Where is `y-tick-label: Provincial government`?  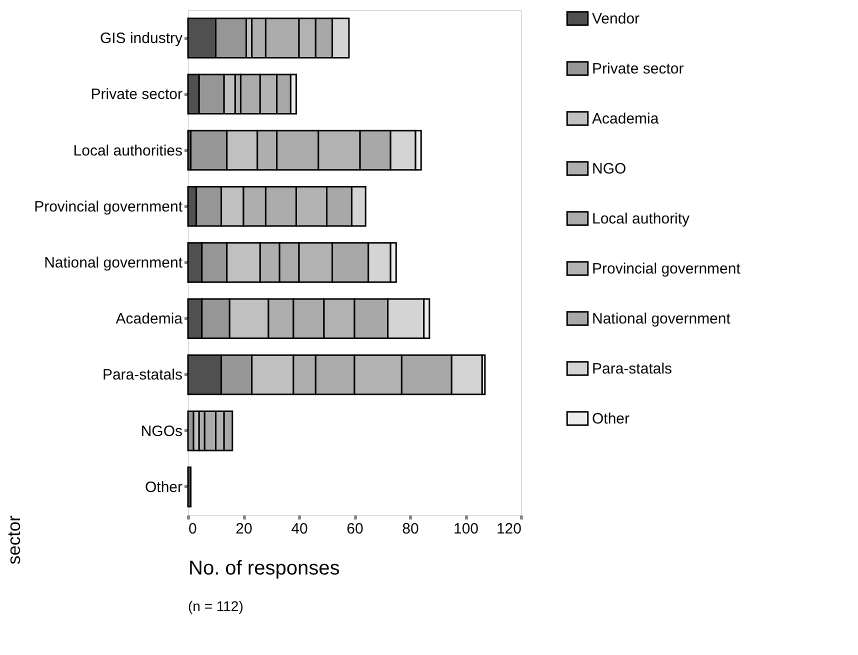 y-tick-label: Provincial government is located at coordinates (109, 207).